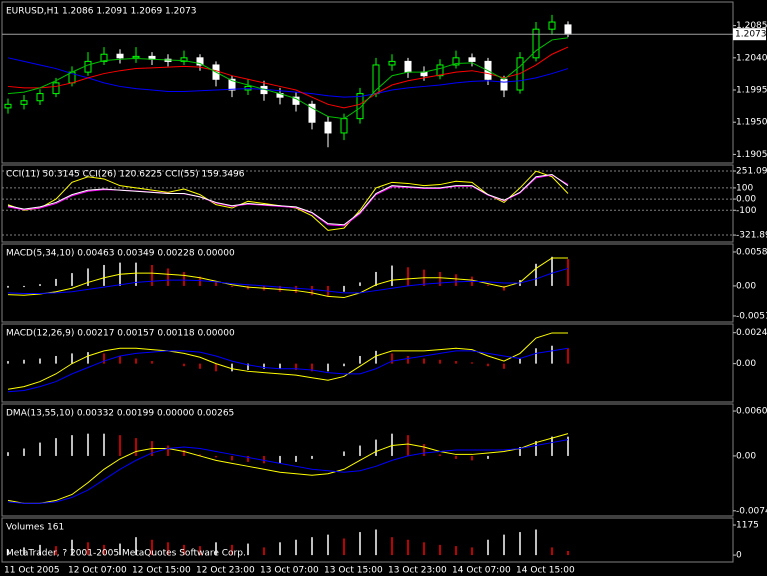 The width and height of the screenshot is (767, 576). I want to click on y-tick-label: -0.0074, so click(751, 511).